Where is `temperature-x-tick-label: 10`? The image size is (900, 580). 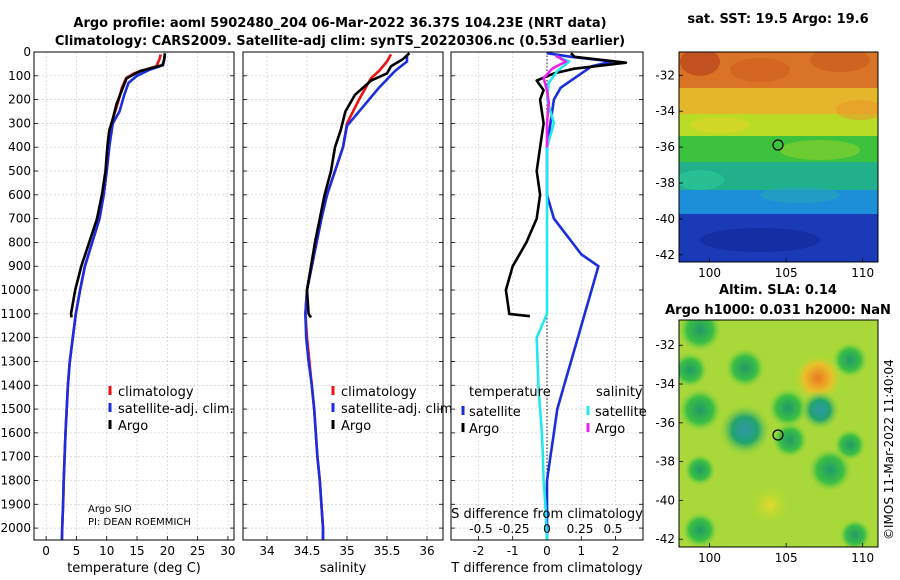
temperature-x-tick-label: 10 is located at coordinates (106, 551).